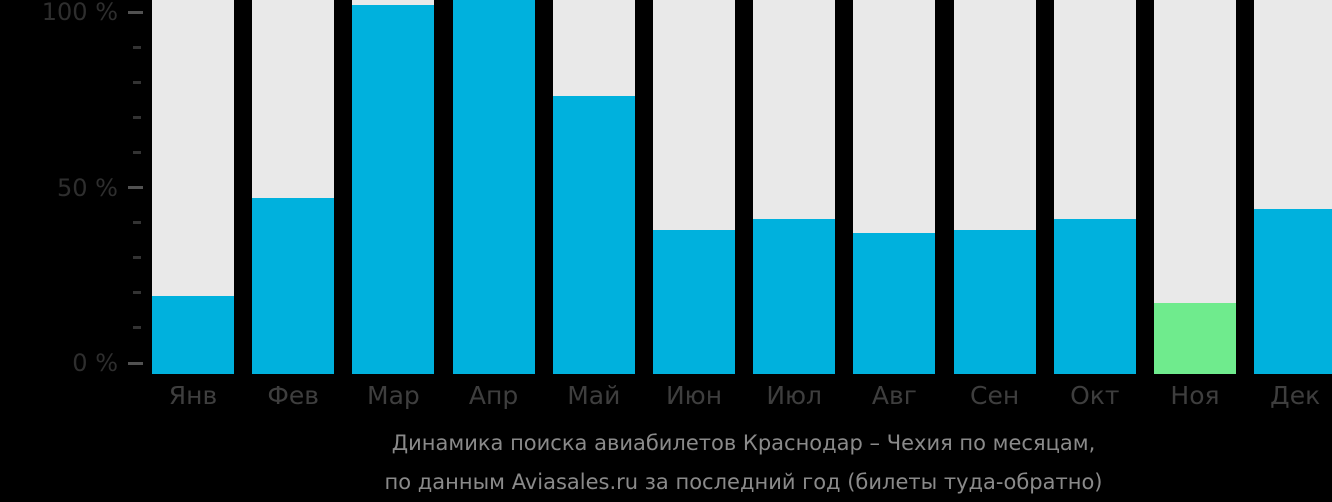  Describe the element at coordinates (995, 395) in the screenshot. I see `x-label-sep: Сен` at that location.